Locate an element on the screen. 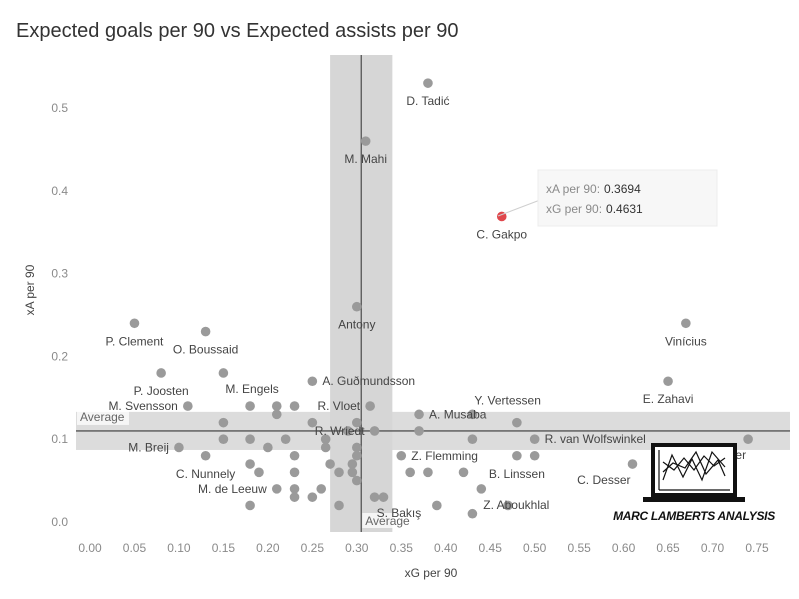 The width and height of the screenshot is (799, 599). x-tick-label: 0.20 is located at coordinates (268, 548).